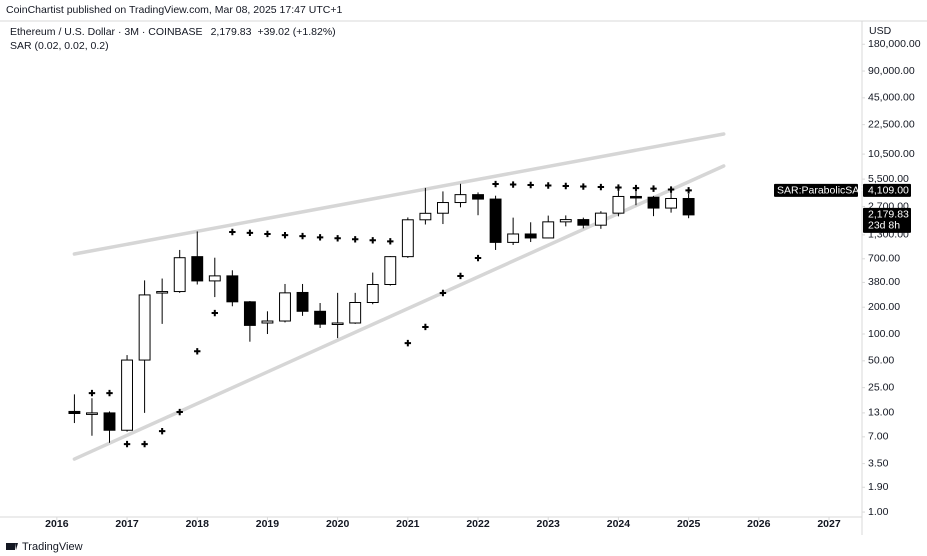  I want to click on y-tick-label: 180,000.00, so click(894, 44).